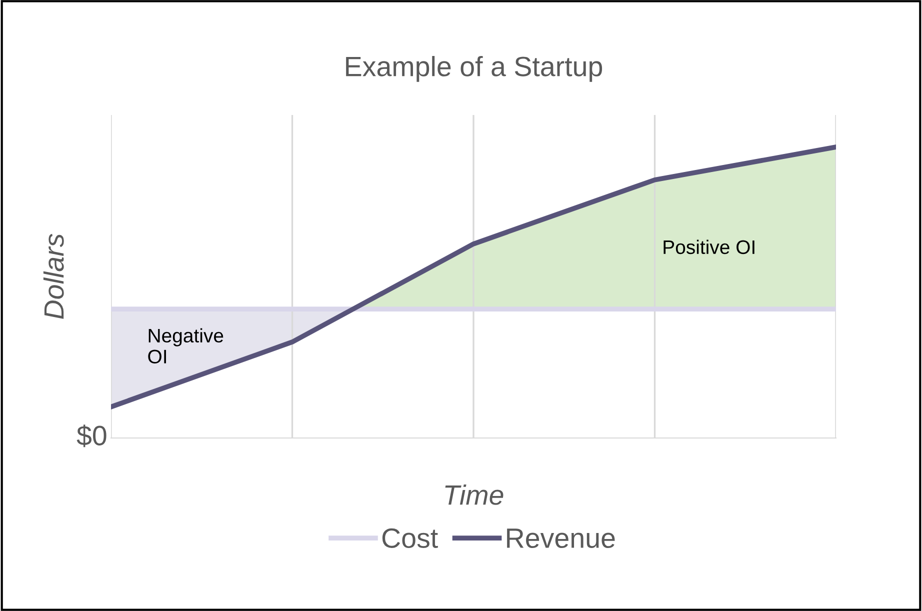  What do you see at coordinates (53, 276) in the screenshot?
I see `y-axis-title: Dollars` at bounding box center [53, 276].